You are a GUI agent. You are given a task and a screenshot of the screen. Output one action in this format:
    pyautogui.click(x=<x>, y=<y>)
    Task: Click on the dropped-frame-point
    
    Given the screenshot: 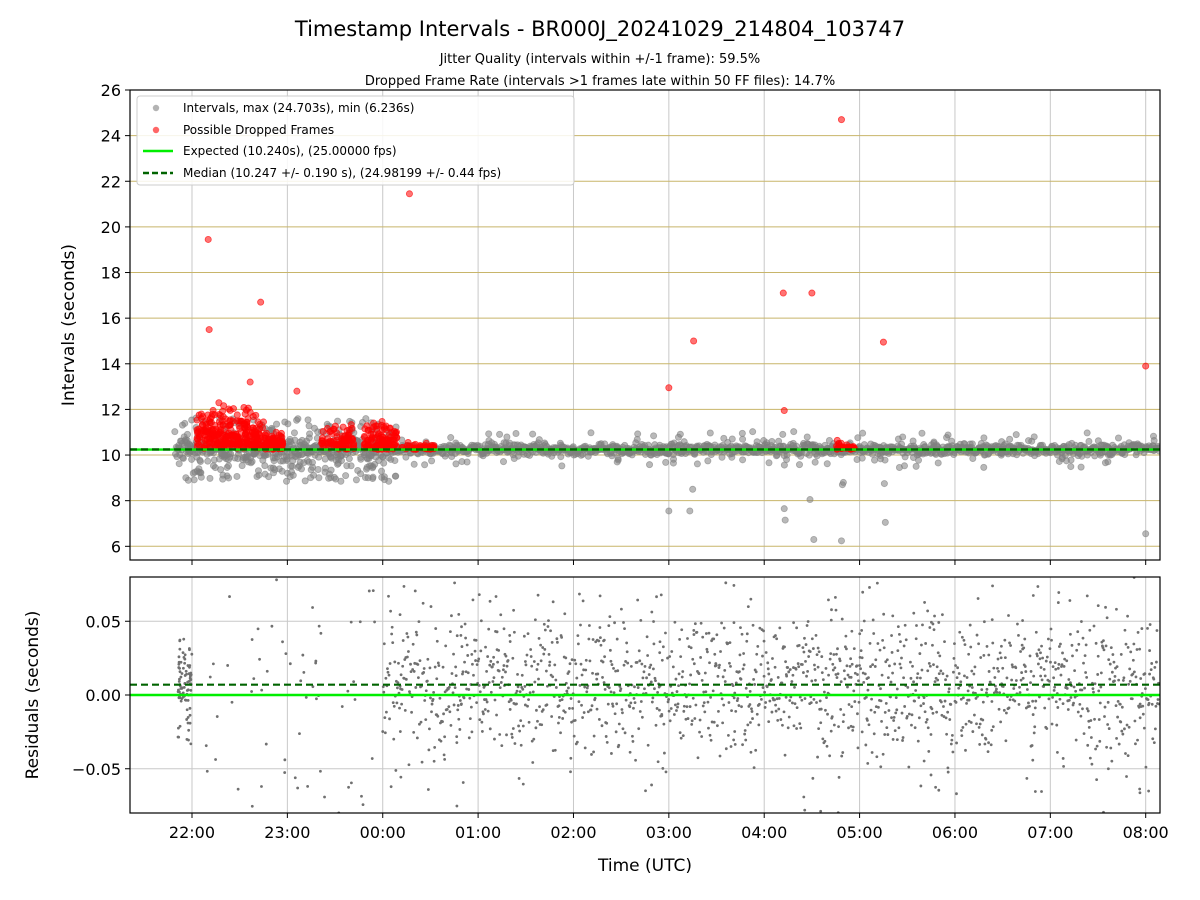 What is the action you would take?
    pyautogui.click(x=209, y=330)
    